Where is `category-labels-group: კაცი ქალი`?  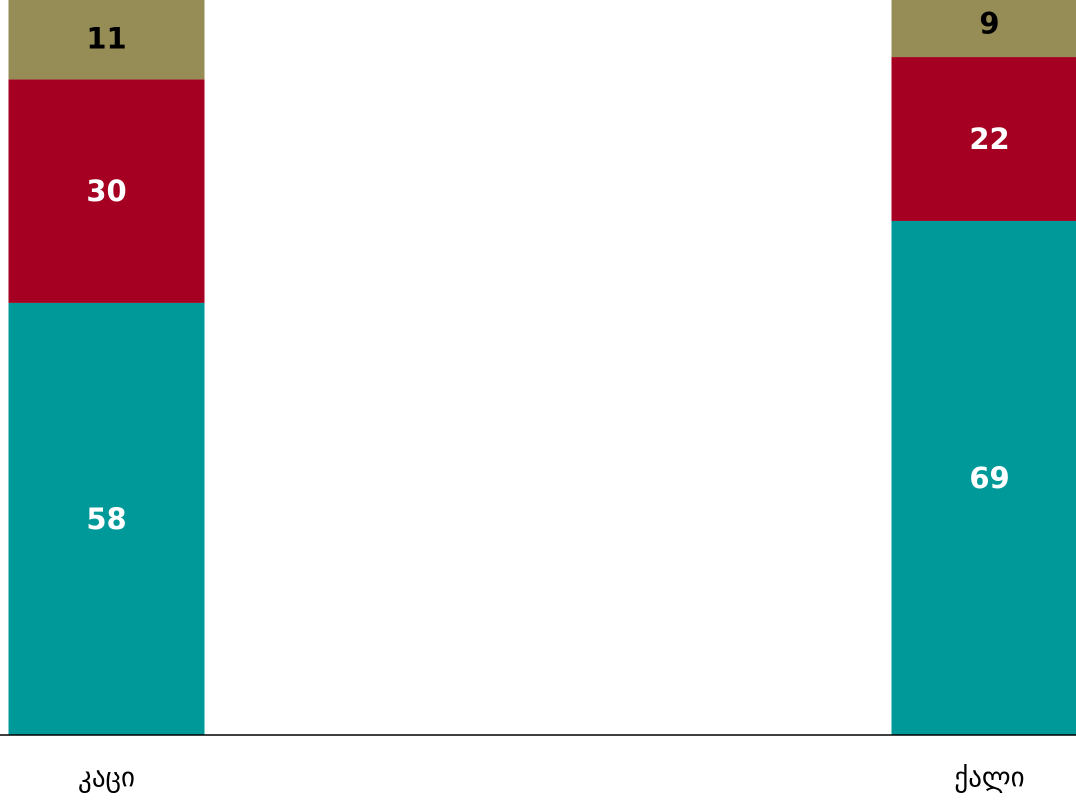
category-labels-group: კაცი ქალი is located at coordinates (551, 778).